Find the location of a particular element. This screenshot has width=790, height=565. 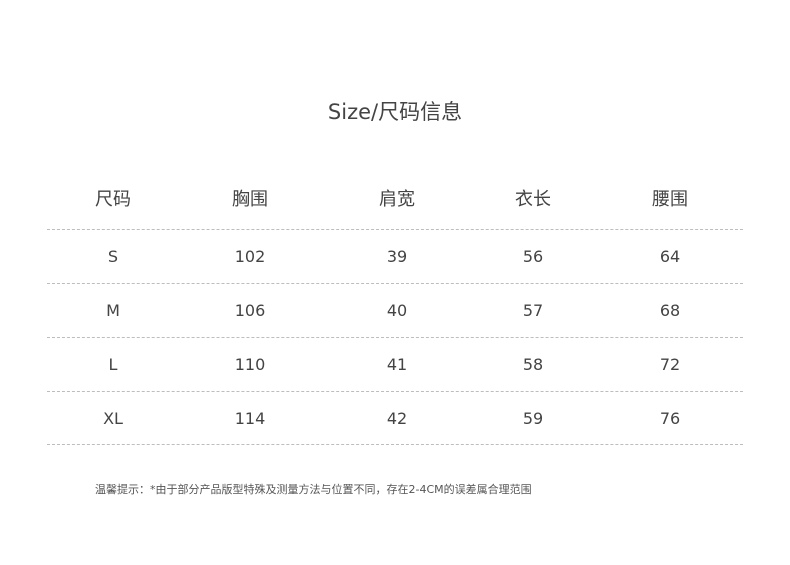

table-row: XL 114 42 59 76 is located at coordinates (395, 419).